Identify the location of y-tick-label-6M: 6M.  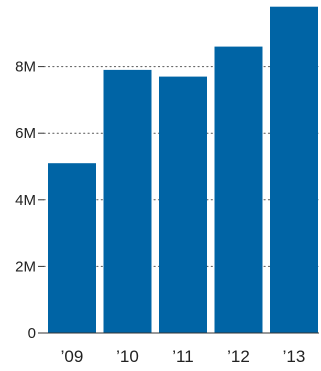
(25, 133).